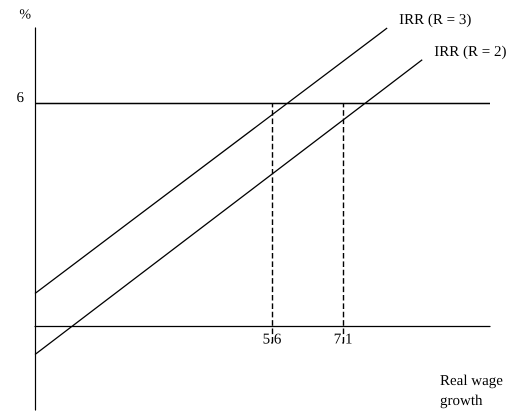 The width and height of the screenshot is (521, 411). What do you see at coordinates (435, 20) in the screenshot?
I see `series-label: IRR (R = 3)` at bounding box center [435, 20].